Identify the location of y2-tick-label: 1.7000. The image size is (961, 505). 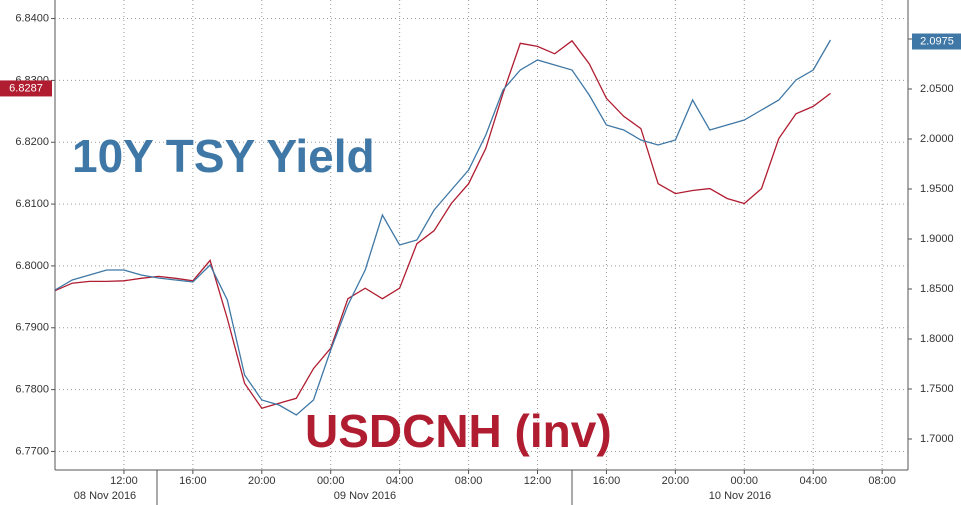
(937, 439).